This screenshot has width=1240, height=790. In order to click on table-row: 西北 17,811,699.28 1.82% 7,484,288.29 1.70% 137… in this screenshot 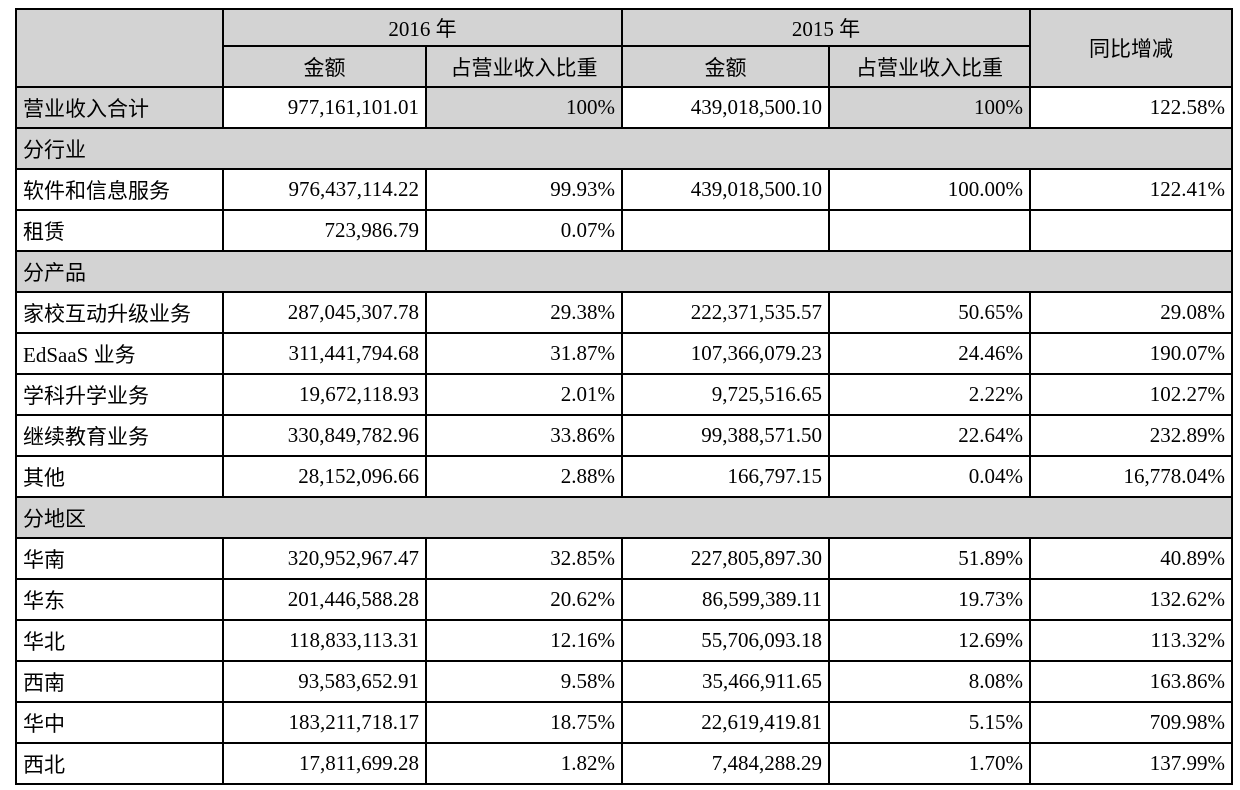, I will do `click(624, 763)`.